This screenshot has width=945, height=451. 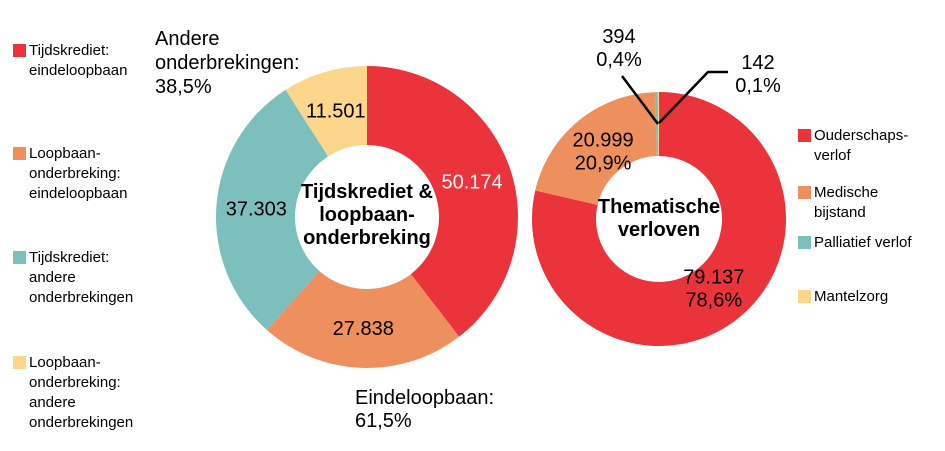 What do you see at coordinates (336, 111) in the screenshot?
I see `tijdskrediet-loopbaanonderbreking-value-label-loopbaanonderbreking-andere: 11.501` at bounding box center [336, 111].